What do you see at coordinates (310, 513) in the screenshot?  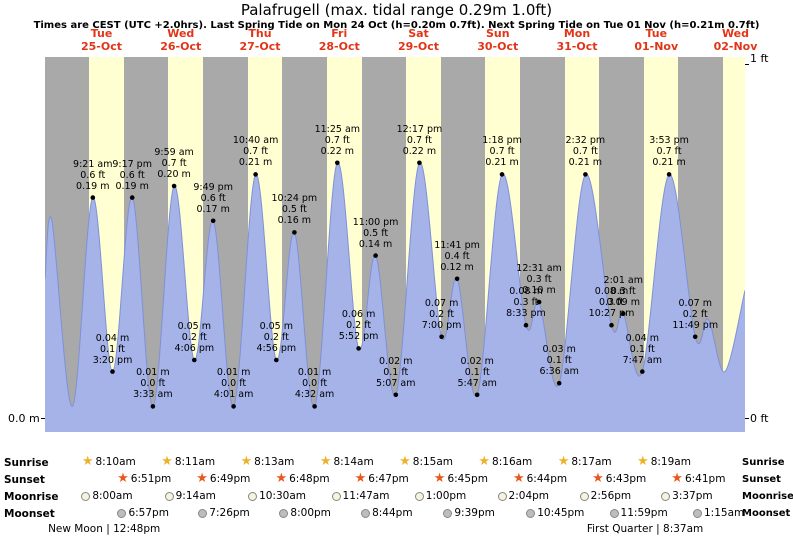 I see `moonset-time: 8:00pm` at bounding box center [310, 513].